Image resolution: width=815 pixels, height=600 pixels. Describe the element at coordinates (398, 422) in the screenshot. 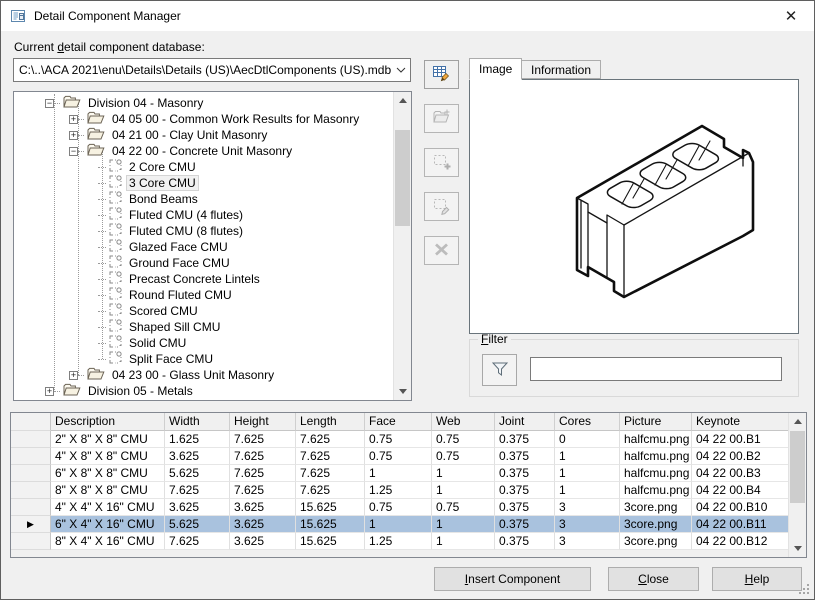

I see `grid-column-header: Face` at that location.